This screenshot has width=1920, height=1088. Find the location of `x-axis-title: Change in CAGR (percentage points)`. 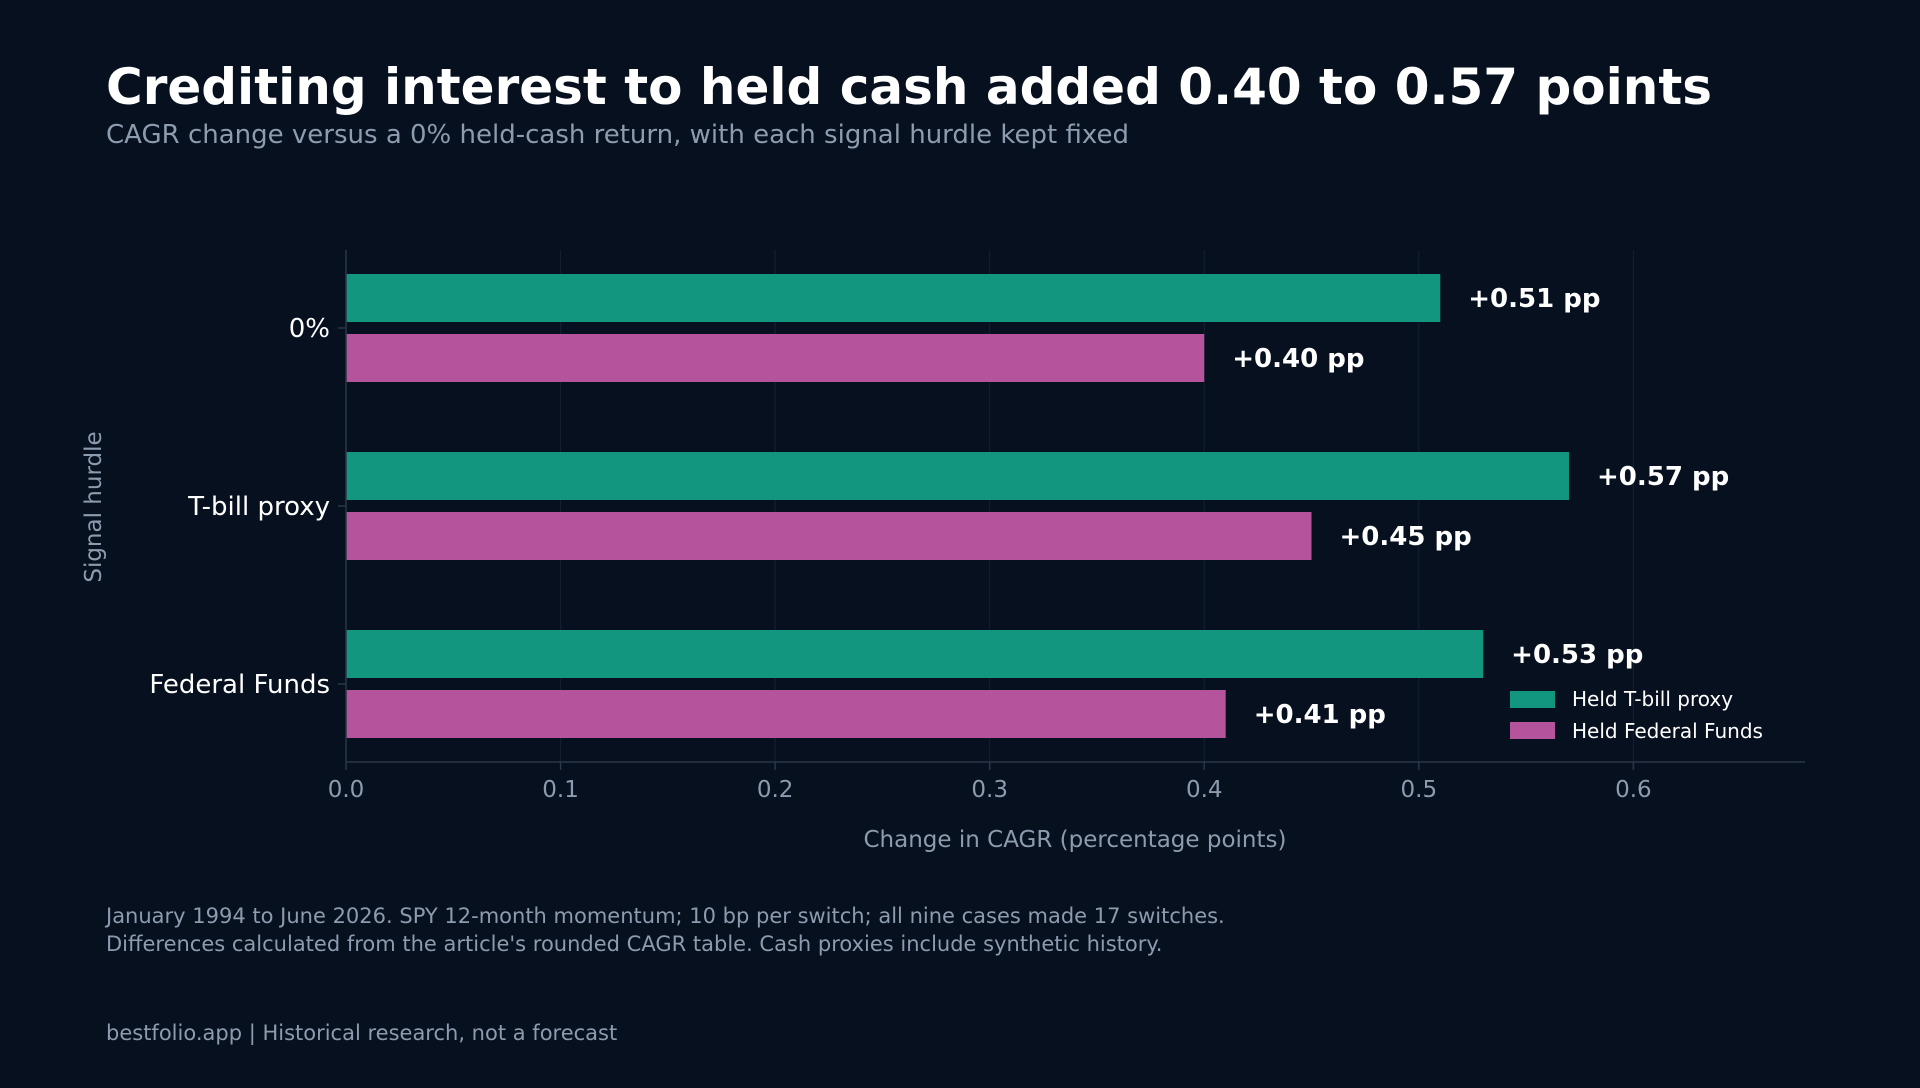

x-axis-title: Change in CAGR (percentage points) is located at coordinates (1075, 840).